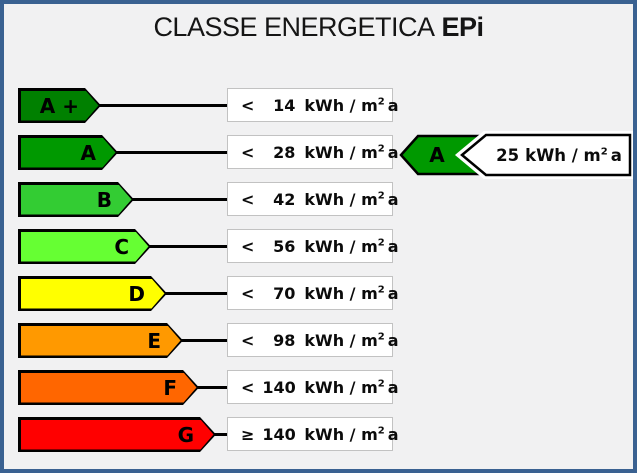  What do you see at coordinates (508, 155) in the screenshot?
I see `indicator-value-number: 25` at bounding box center [508, 155].